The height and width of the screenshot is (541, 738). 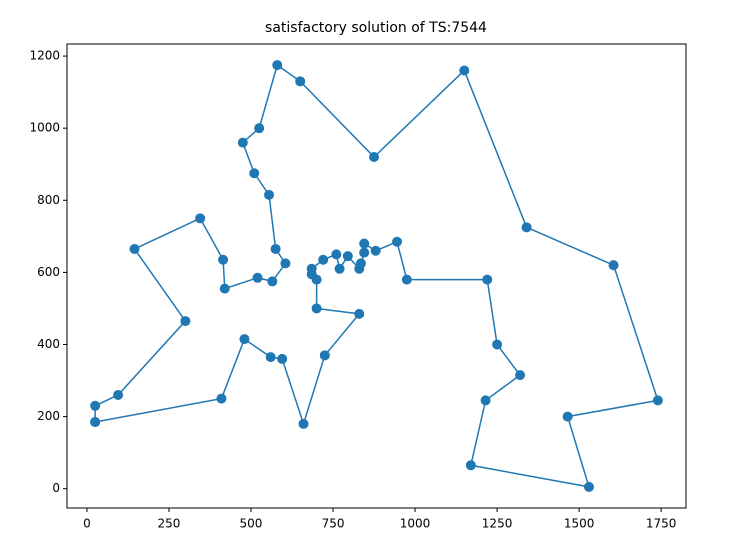 I want to click on y-tick-label: 800, so click(x=48, y=200).